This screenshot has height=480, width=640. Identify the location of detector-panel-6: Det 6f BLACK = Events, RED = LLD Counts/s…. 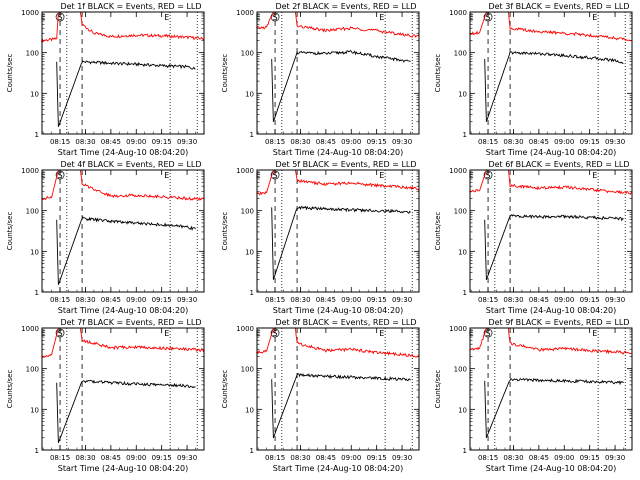
(533, 237).